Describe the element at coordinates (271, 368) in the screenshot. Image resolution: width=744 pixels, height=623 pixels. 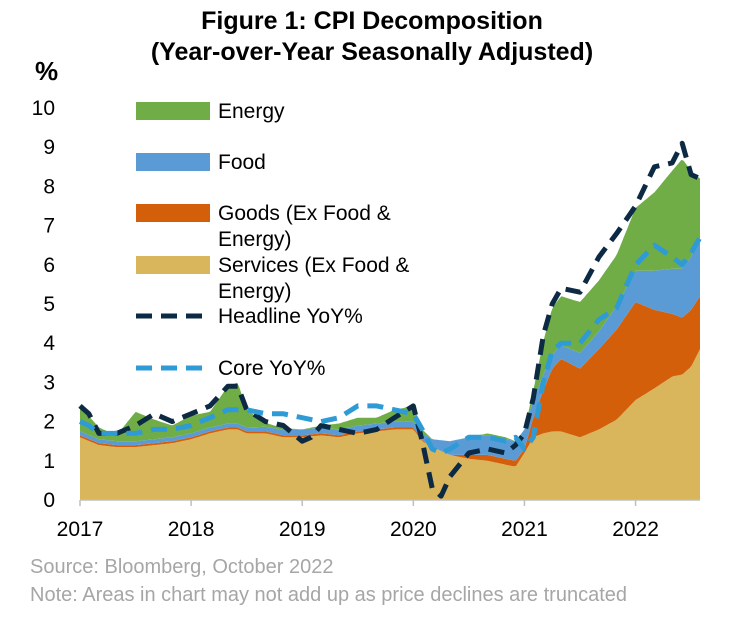
I see `legend-label-core-yoy: Core YoY%` at that location.